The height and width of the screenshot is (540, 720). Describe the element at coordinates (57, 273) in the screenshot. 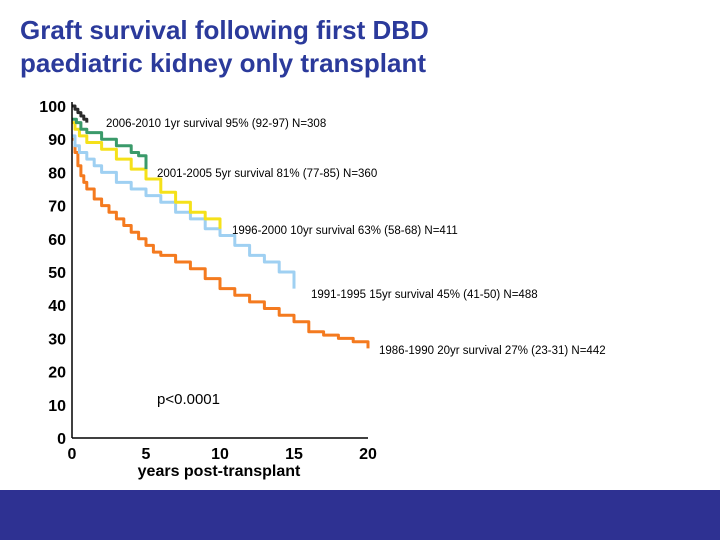

I see `y-tick-label: 50` at that location.